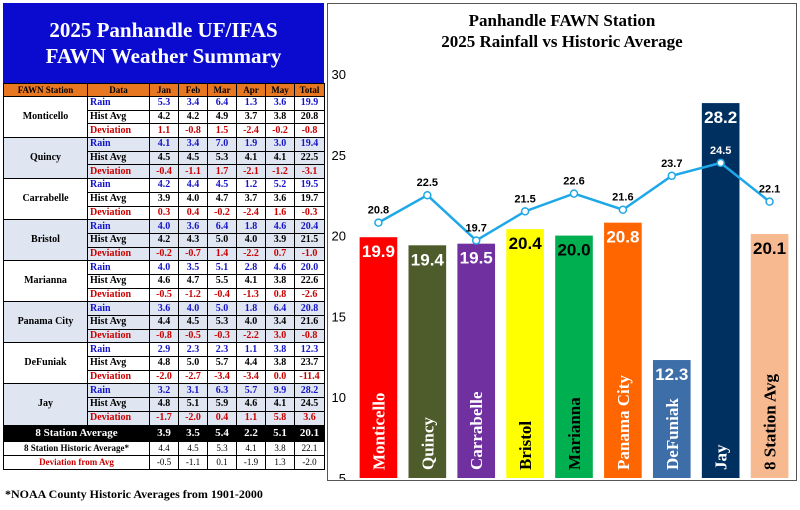 Image resolution: width=800 pixels, height=510 pixels. I want to click on value-cell: 3.8, so click(280, 363).